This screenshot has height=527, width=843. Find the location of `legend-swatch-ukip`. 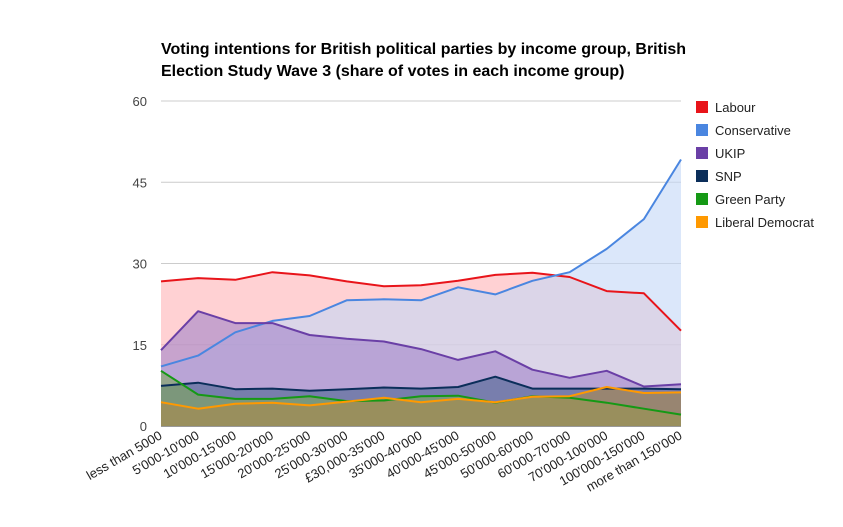

legend-swatch-ukip is located at coordinates (702, 153).